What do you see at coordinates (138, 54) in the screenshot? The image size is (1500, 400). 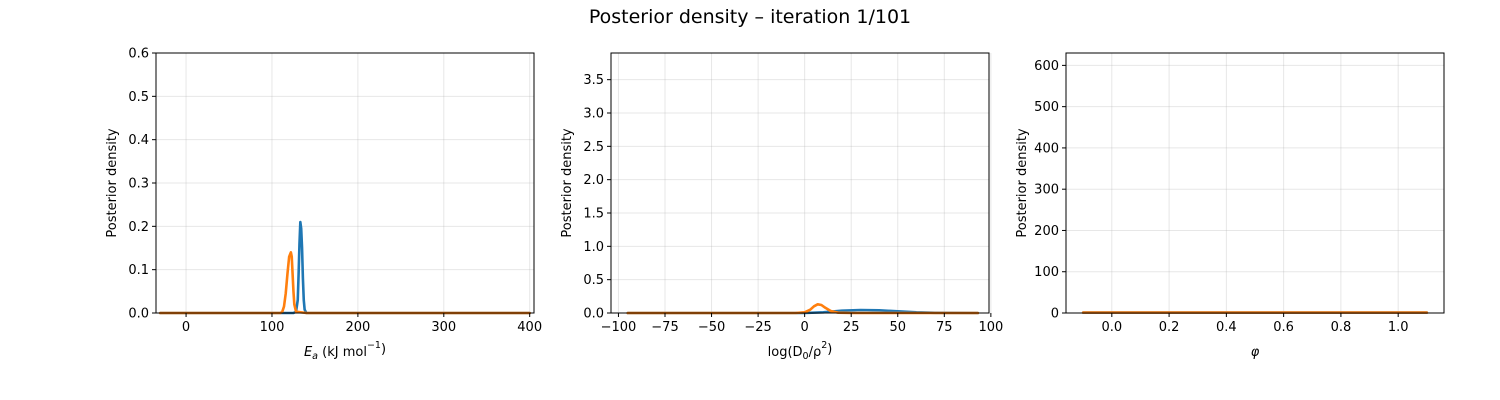 I see `y-tick-label: 0.6` at bounding box center [138, 54].